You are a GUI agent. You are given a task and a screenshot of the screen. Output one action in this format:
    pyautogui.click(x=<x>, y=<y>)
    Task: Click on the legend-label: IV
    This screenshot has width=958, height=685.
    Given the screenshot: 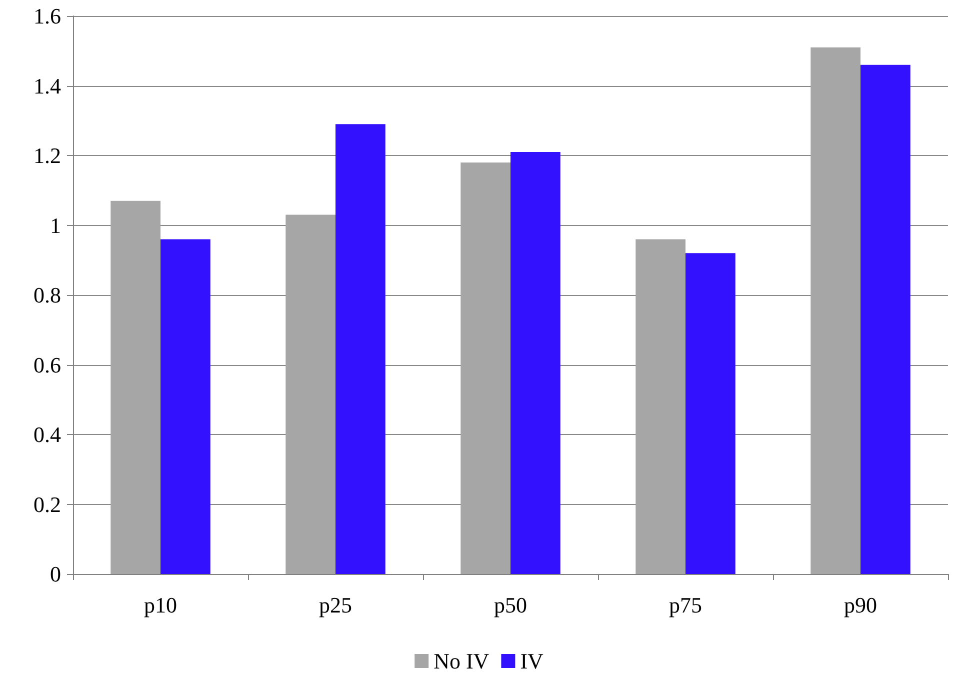 What is the action you would take?
    pyautogui.click(x=532, y=661)
    